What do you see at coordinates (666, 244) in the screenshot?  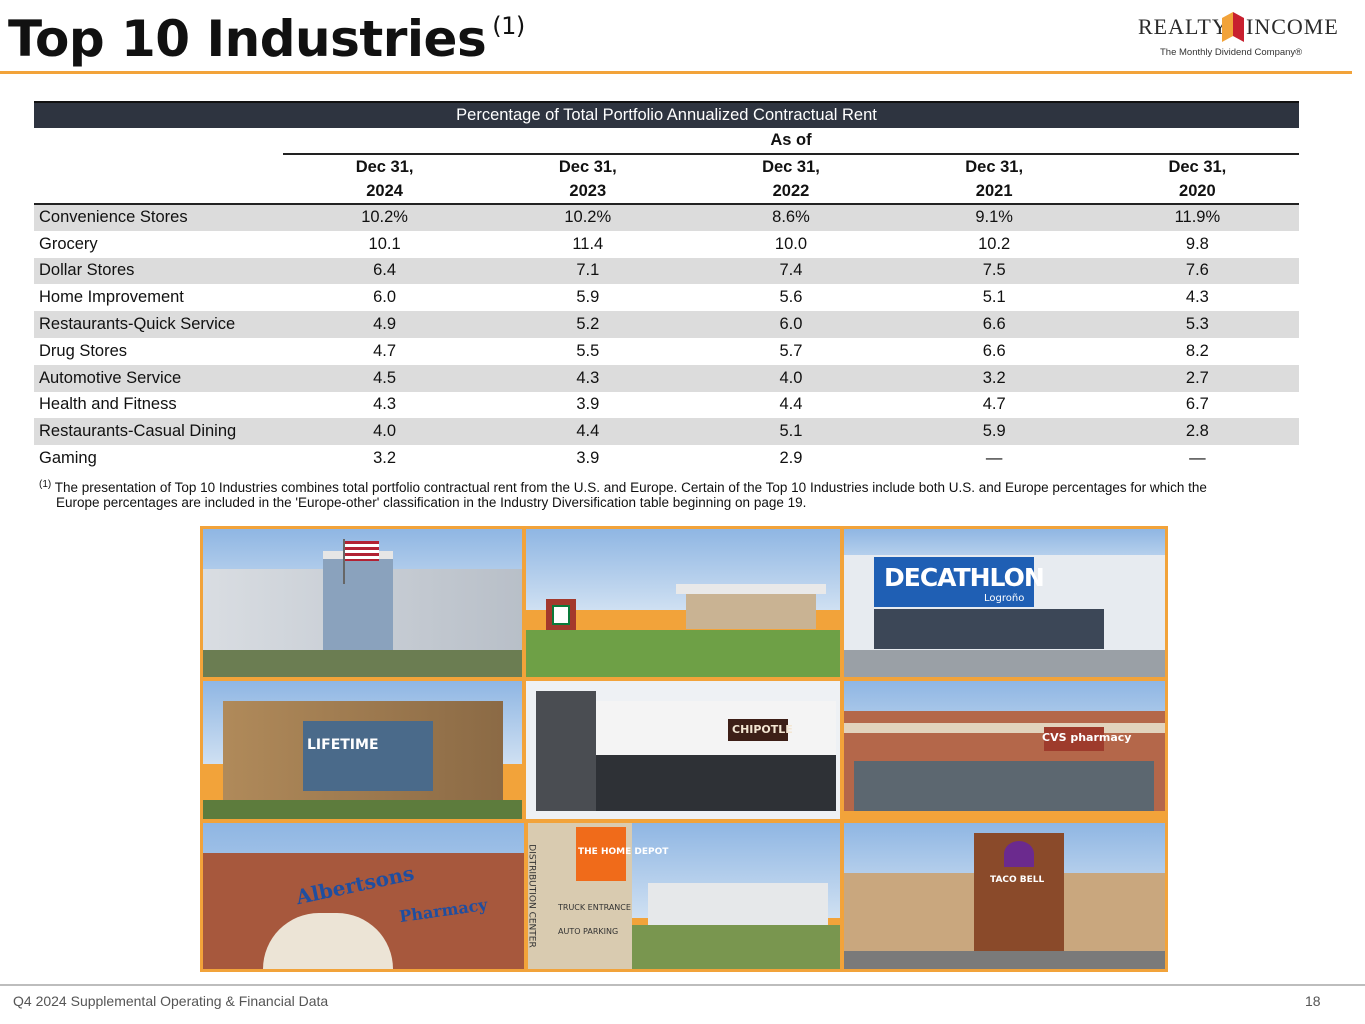 I see `table-row: Grocery 10.1 11.4 10.0 10.2 9.8` at bounding box center [666, 244].